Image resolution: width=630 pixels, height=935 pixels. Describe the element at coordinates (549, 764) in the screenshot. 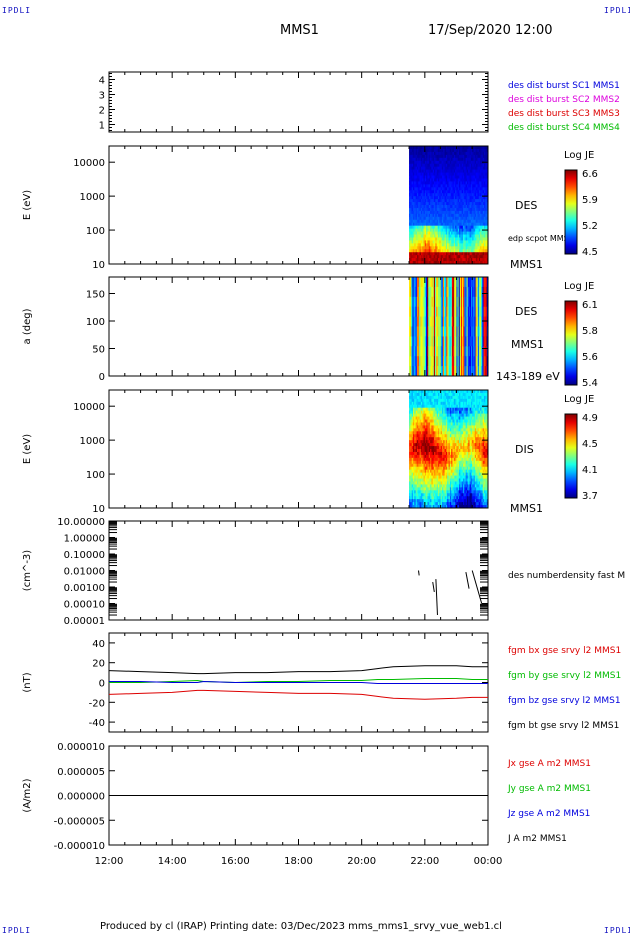

I see `current-legend: Jx gse A m2 MMS1` at that location.